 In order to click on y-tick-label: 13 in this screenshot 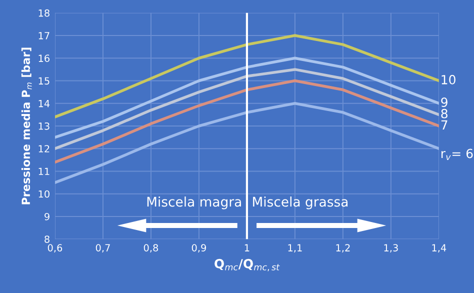, I will do `click(44, 126)`.